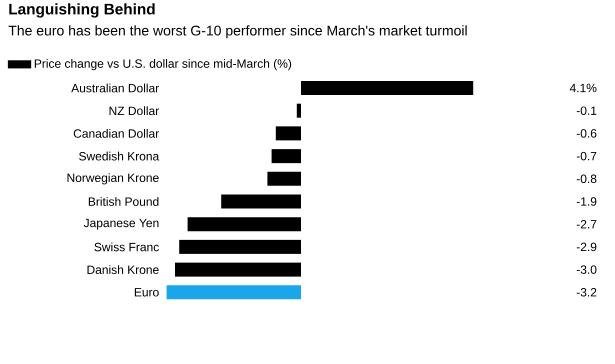  I want to click on data-label: -0.8, so click(586, 179).